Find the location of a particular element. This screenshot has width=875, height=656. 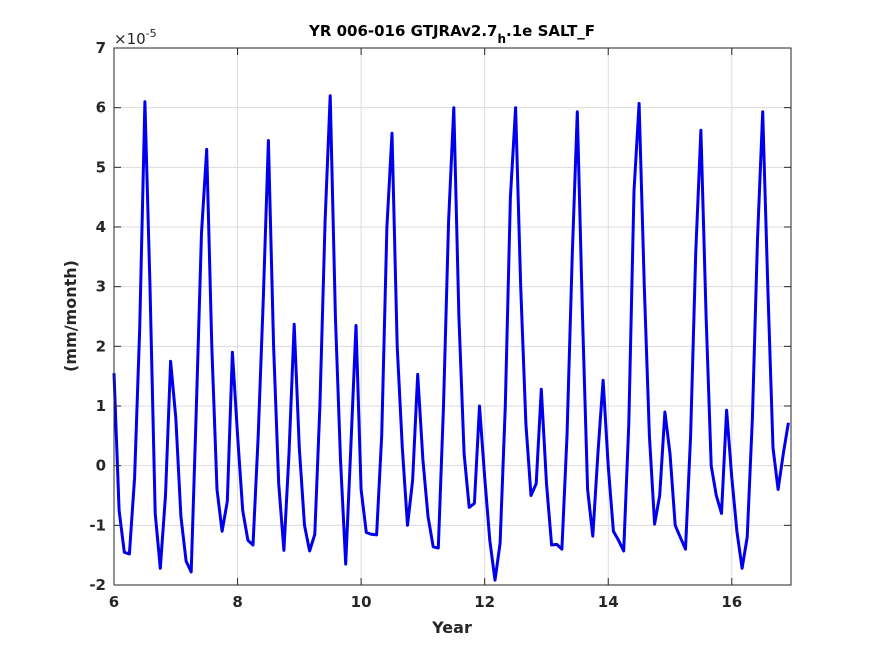

y-tick-label: 5 is located at coordinates (101, 167).